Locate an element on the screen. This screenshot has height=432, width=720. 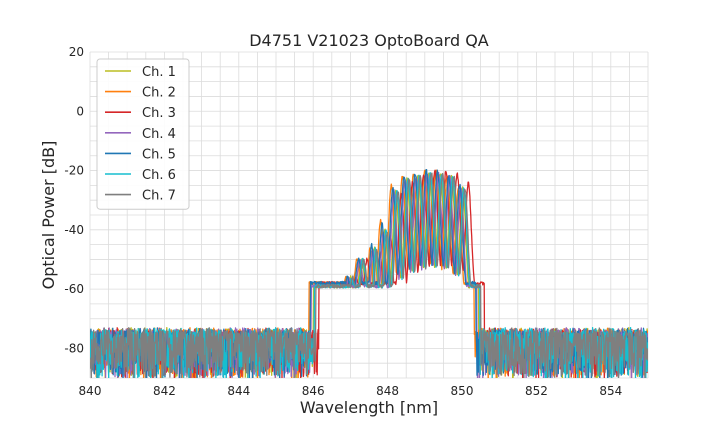
x-tick-label: 842 is located at coordinates (164, 391).